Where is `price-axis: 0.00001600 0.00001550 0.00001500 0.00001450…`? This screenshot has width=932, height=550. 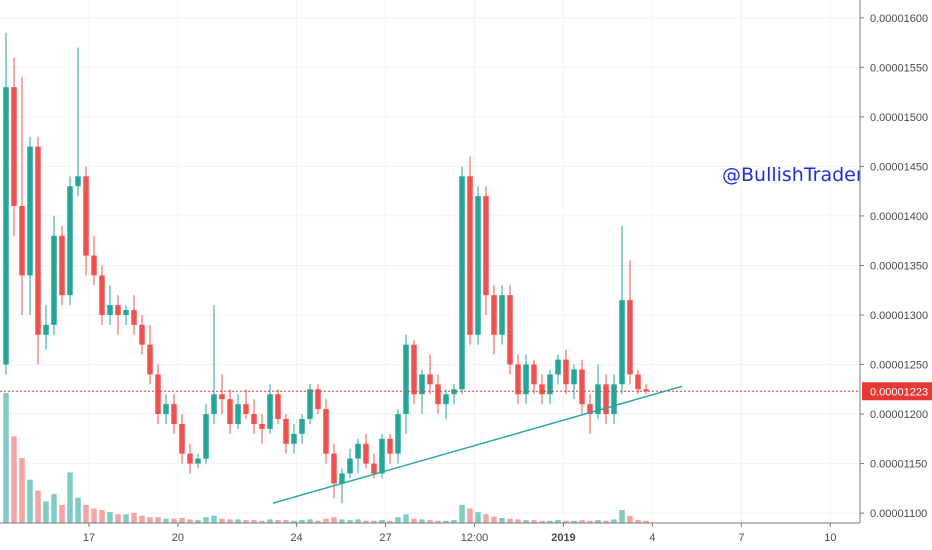
price-axis: 0.00001600 0.00001550 0.00001500 0.00001450… is located at coordinates (894, 266).